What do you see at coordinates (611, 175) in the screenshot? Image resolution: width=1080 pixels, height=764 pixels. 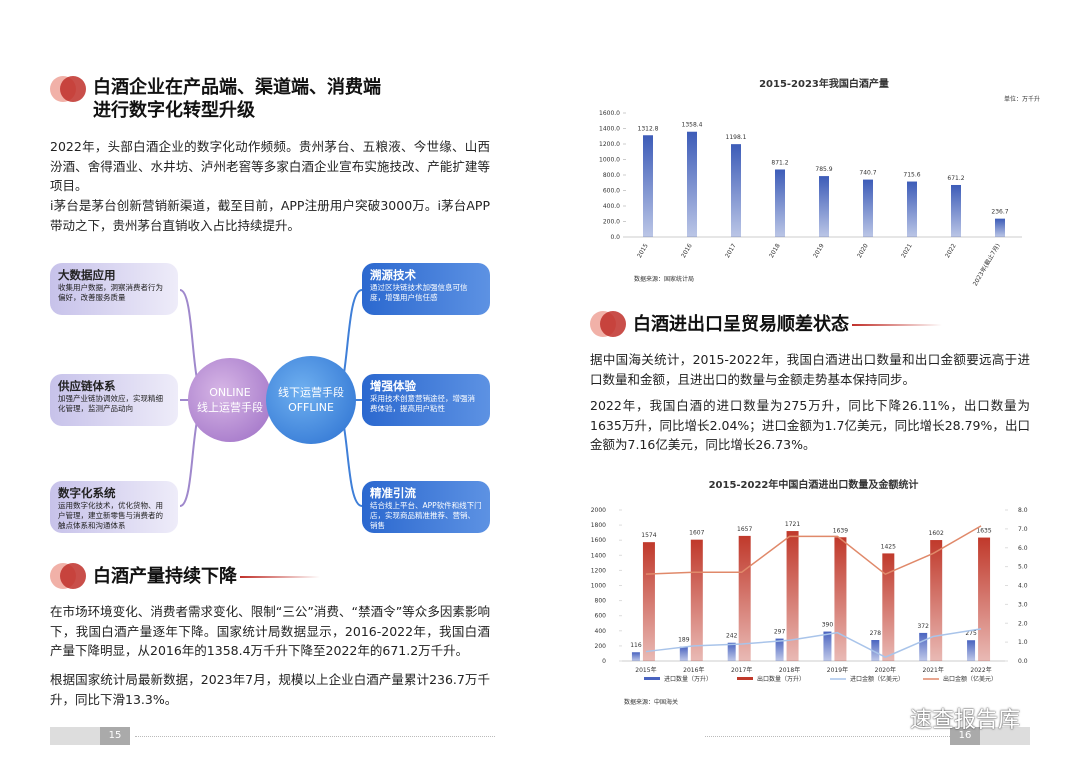 I see `y-tick-label: 800.0` at bounding box center [611, 175].